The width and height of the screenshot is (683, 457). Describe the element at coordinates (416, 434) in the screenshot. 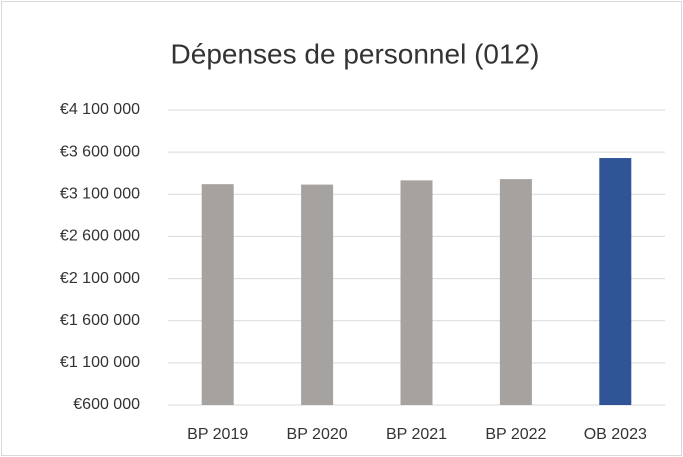

I see `x-tick-label: BP 2021` at that location.